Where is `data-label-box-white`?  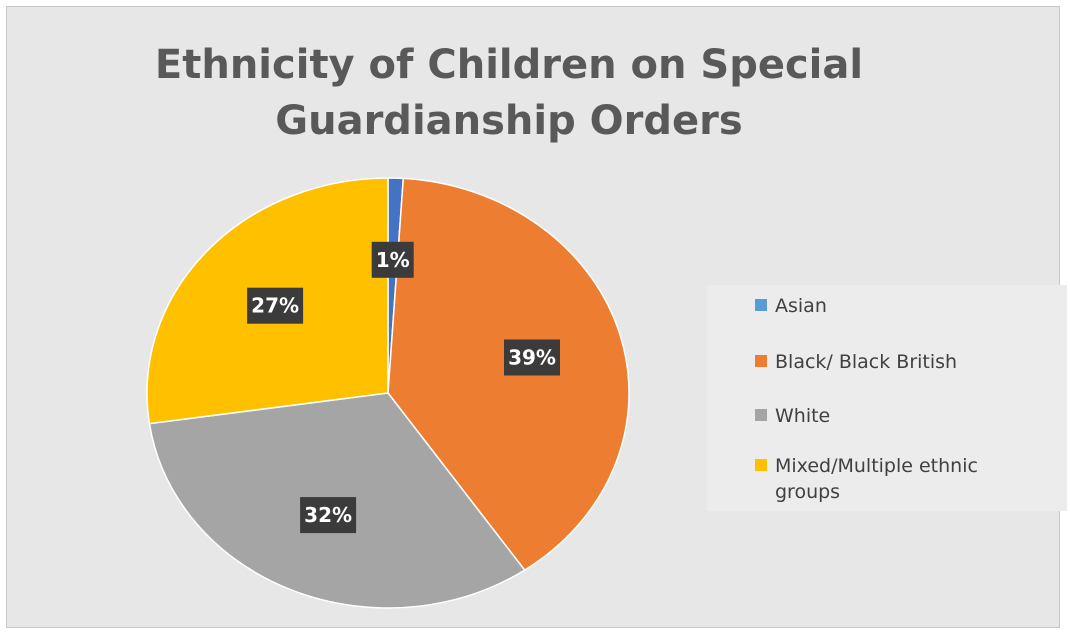 data-label-box-white is located at coordinates (328, 515).